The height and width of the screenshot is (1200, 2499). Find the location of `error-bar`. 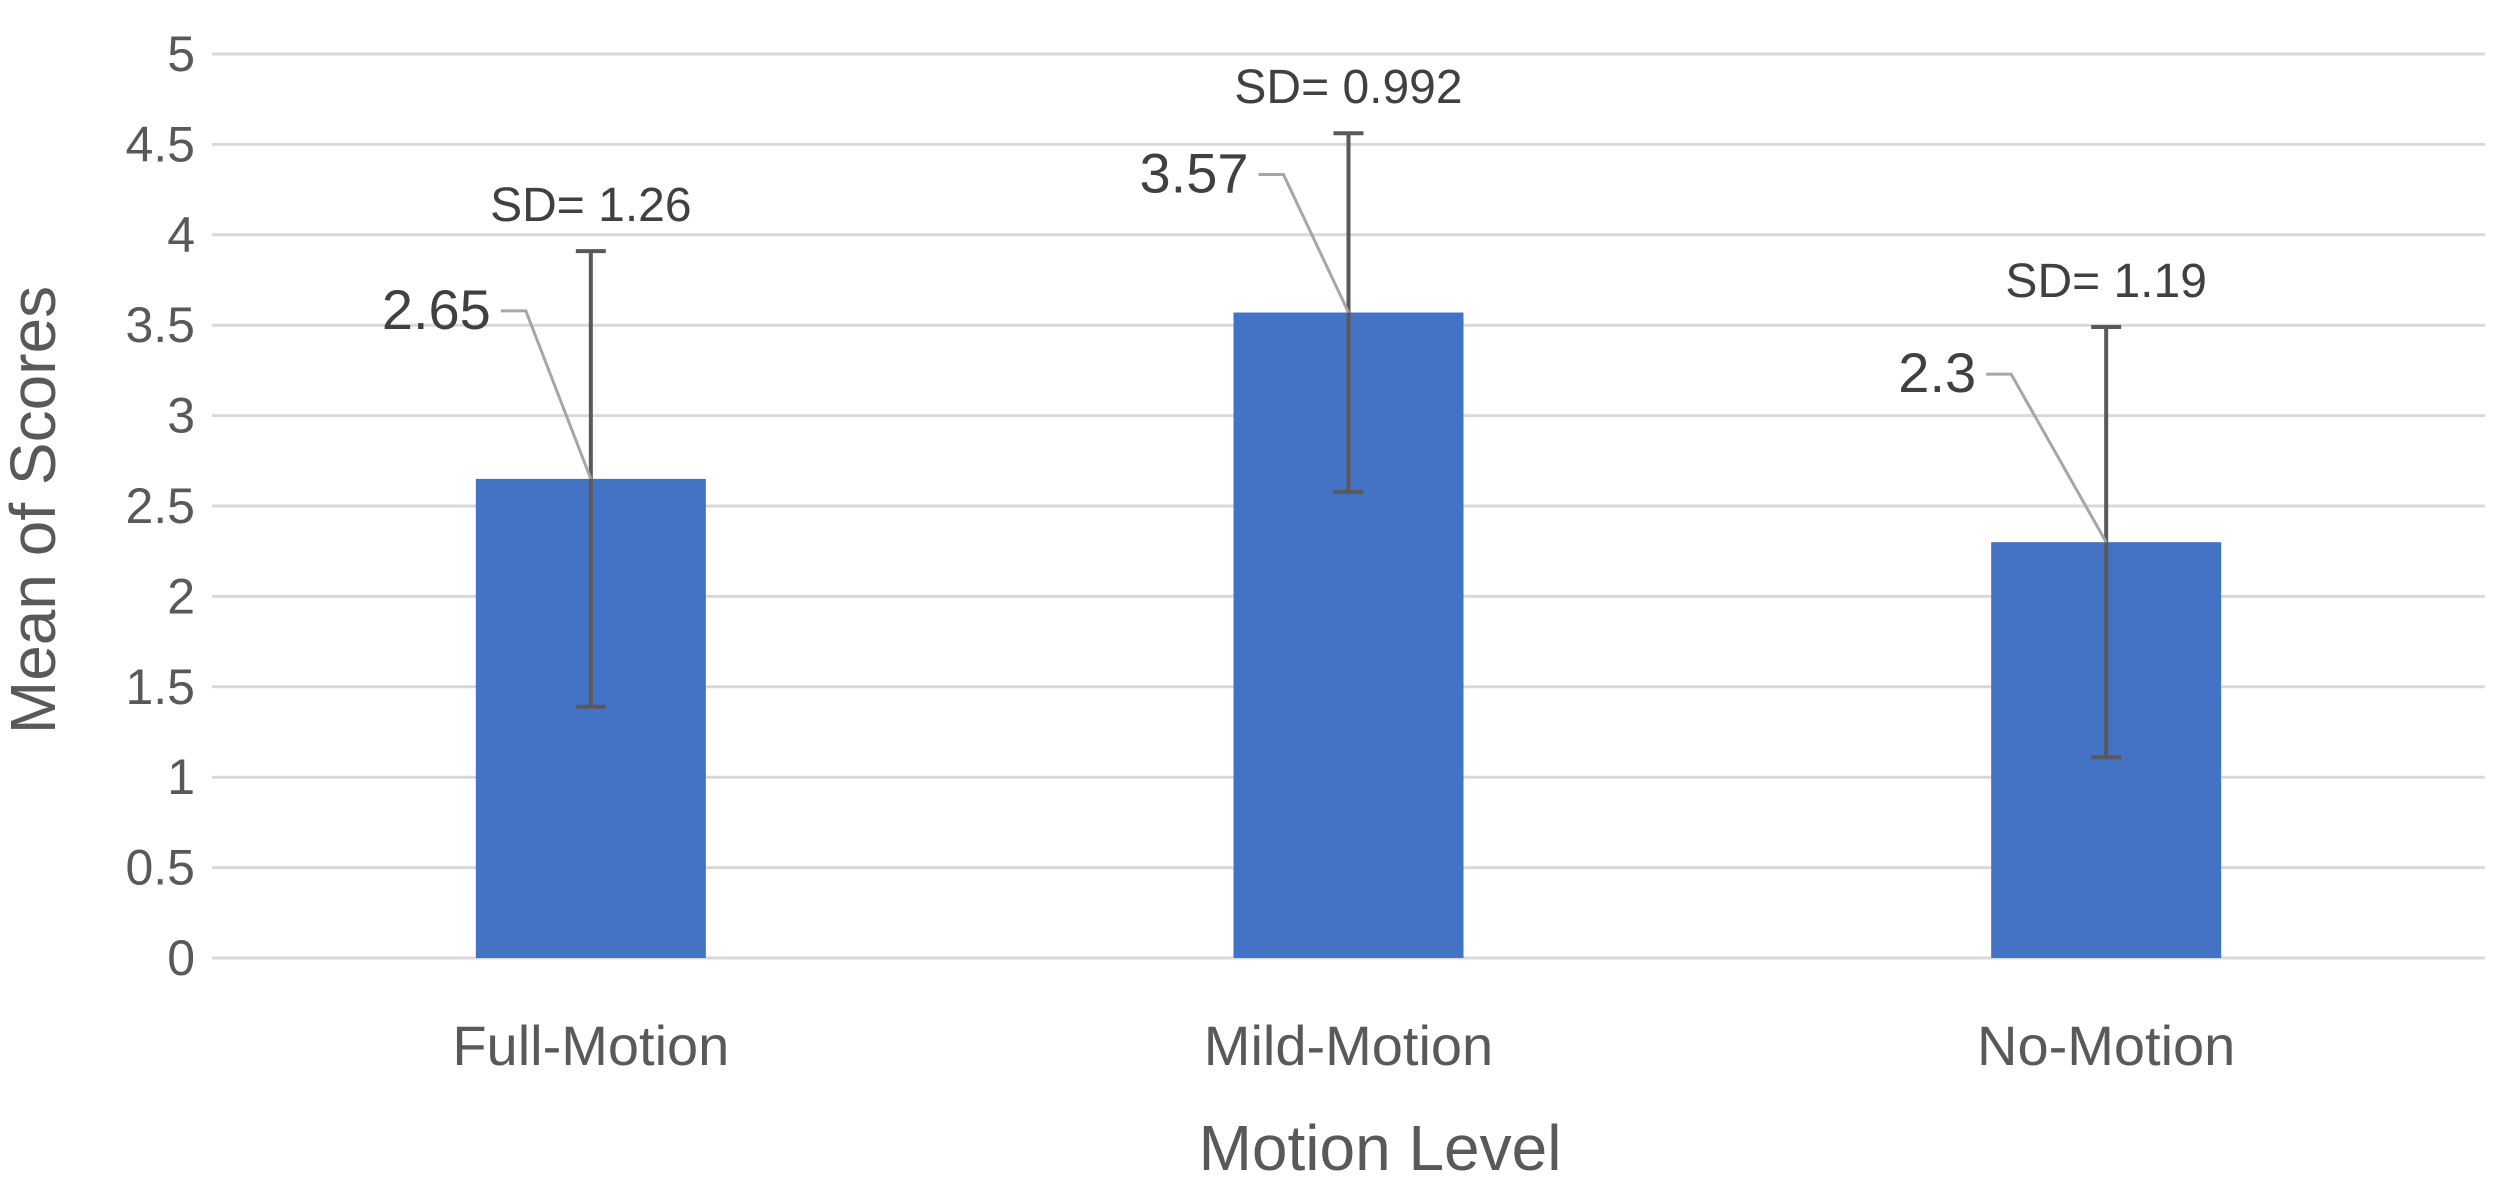

error-bar is located at coordinates (2106, 542).